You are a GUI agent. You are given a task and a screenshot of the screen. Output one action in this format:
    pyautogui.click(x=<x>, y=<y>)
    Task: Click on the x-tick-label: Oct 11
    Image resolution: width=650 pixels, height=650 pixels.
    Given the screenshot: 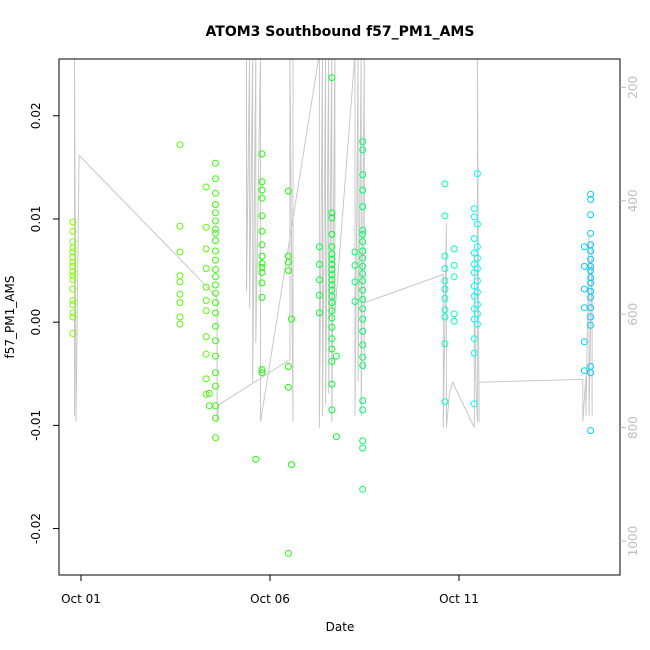 What is the action you would take?
    pyautogui.click(x=459, y=599)
    